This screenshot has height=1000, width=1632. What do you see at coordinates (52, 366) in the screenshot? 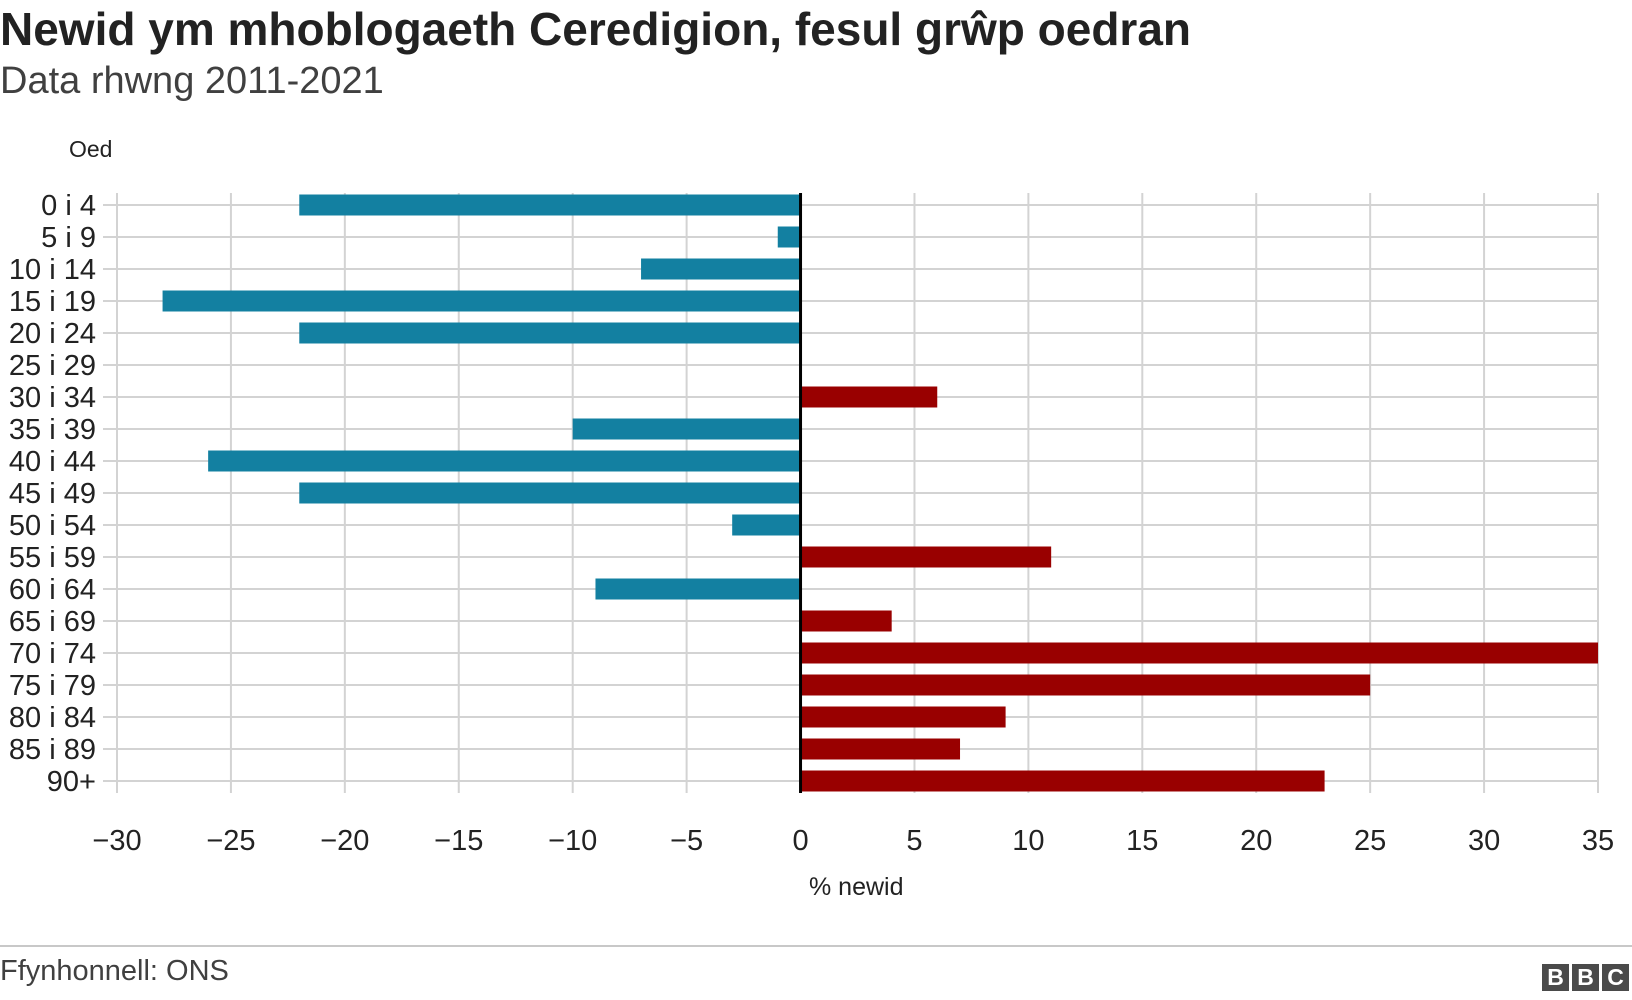
I see `y-tick-label: 25 i 29` at bounding box center [52, 366].